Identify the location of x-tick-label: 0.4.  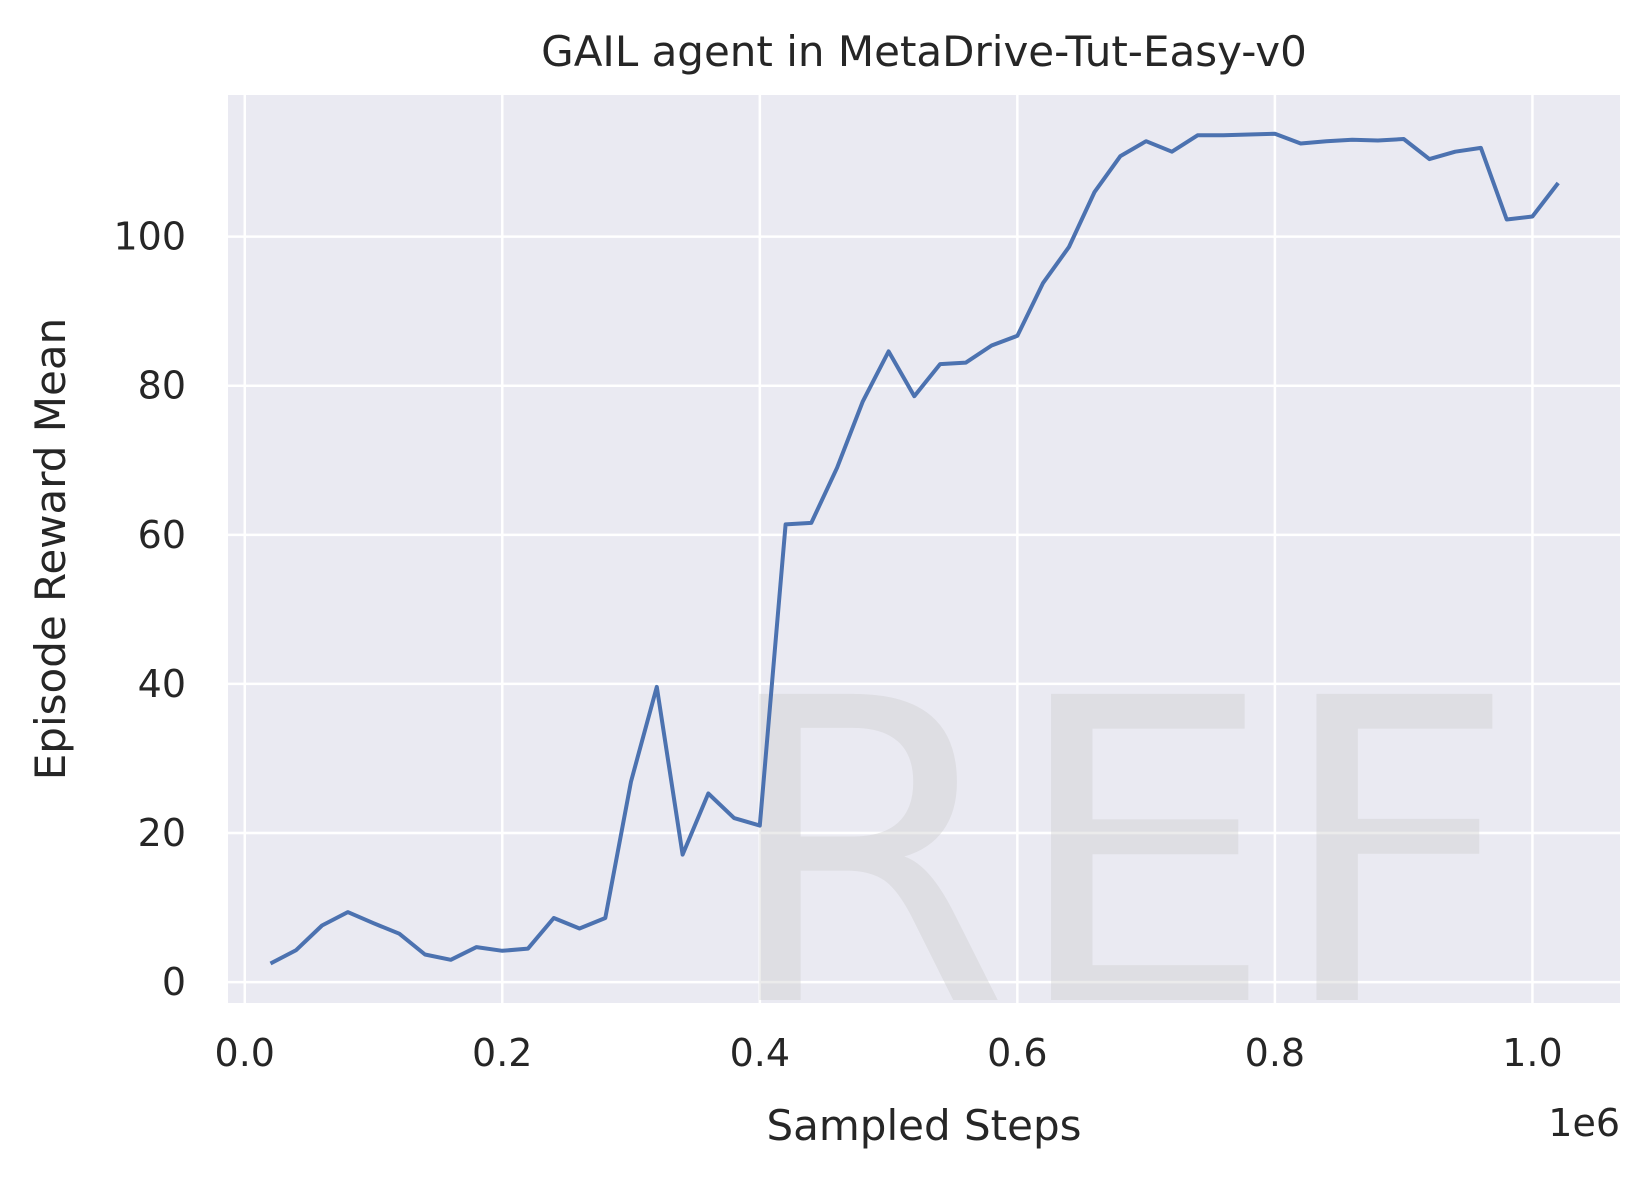
(760, 1053).